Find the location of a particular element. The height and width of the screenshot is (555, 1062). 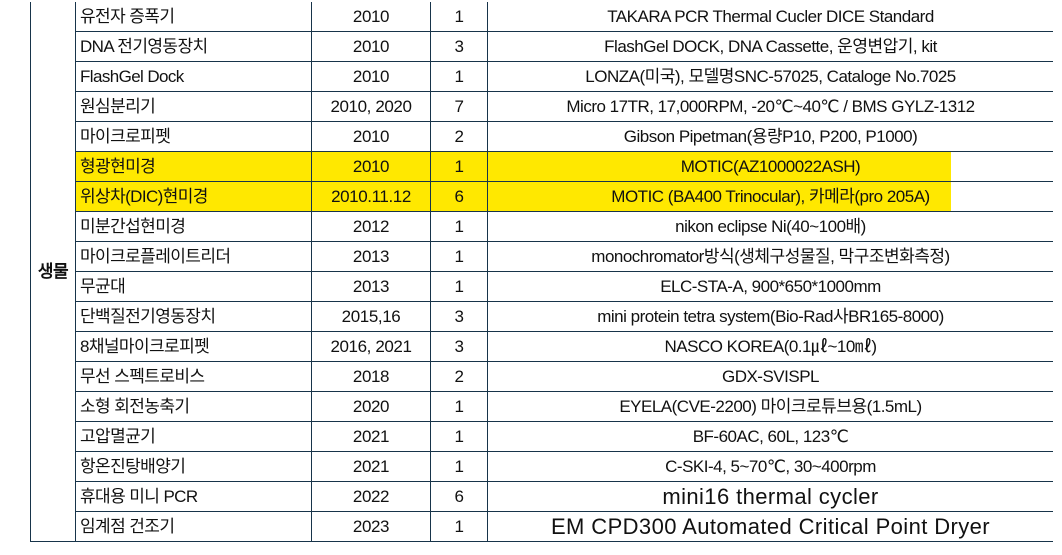

equipment-name-cell: 소형 회전농축기 is located at coordinates (193, 406).